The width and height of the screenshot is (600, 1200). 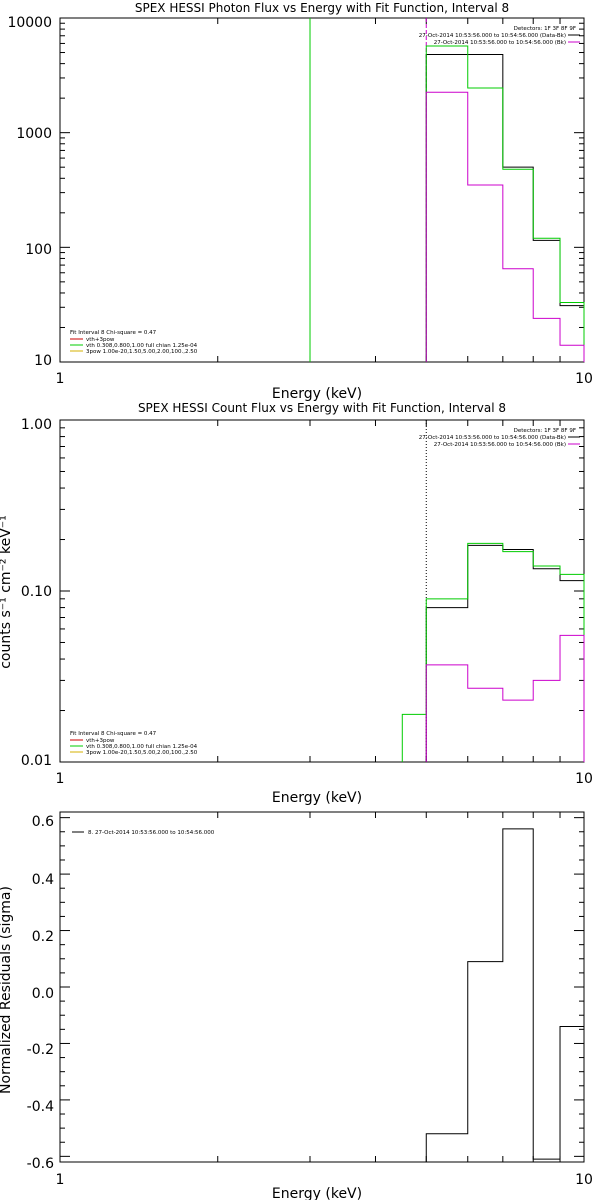 I want to click on count-flux-legend-item: vth+3pow, so click(x=100, y=741).